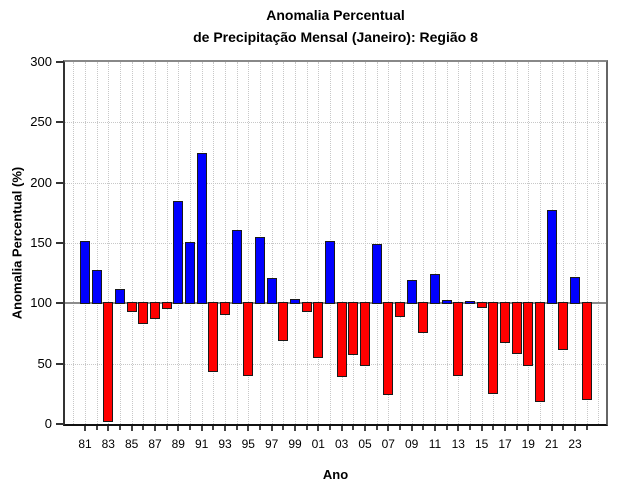 Image resolution: width=640 pixels, height=500 pixels. I want to click on y-tick-label: 300, so click(41, 61).